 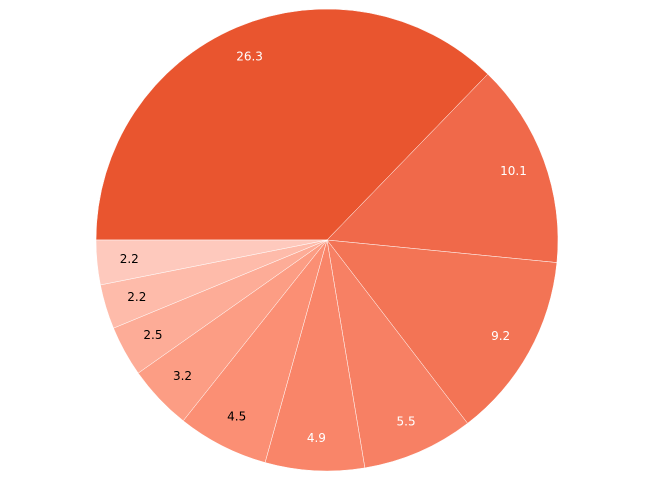 What do you see at coordinates (500, 336) in the screenshot?
I see `slice-label: 9.2` at bounding box center [500, 336].